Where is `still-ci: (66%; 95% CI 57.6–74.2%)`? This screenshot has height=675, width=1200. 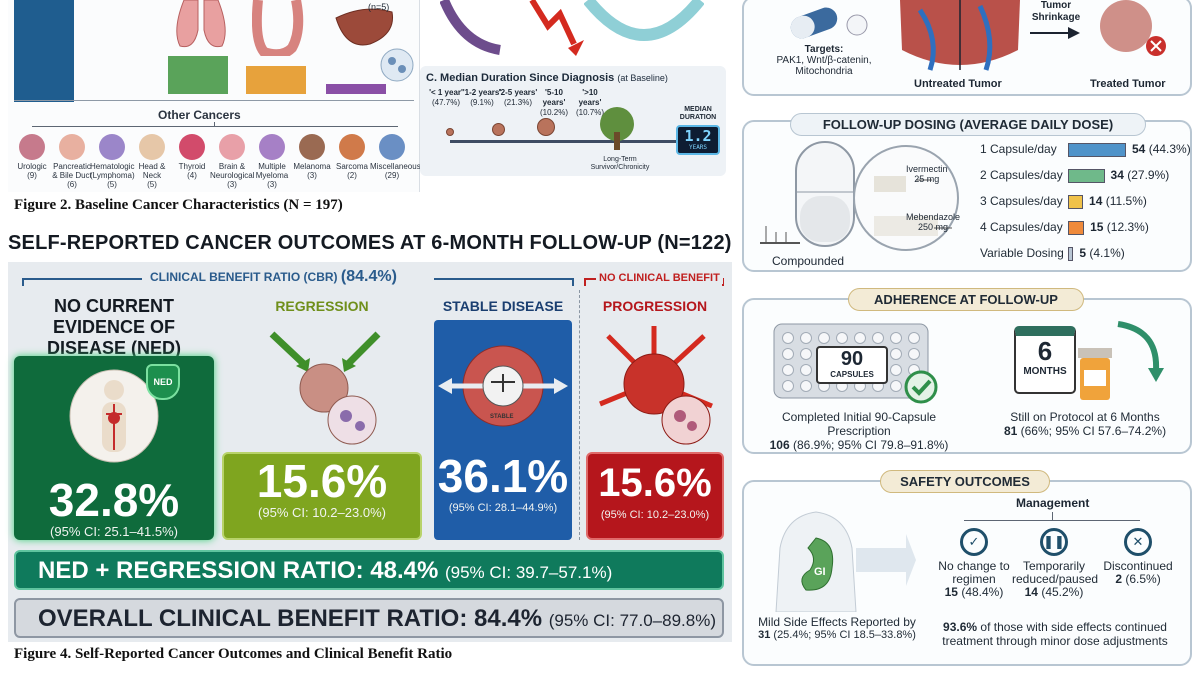
still-ci: (66%; 95% CI 57.6–74.2%) is located at coordinates (1093, 431).